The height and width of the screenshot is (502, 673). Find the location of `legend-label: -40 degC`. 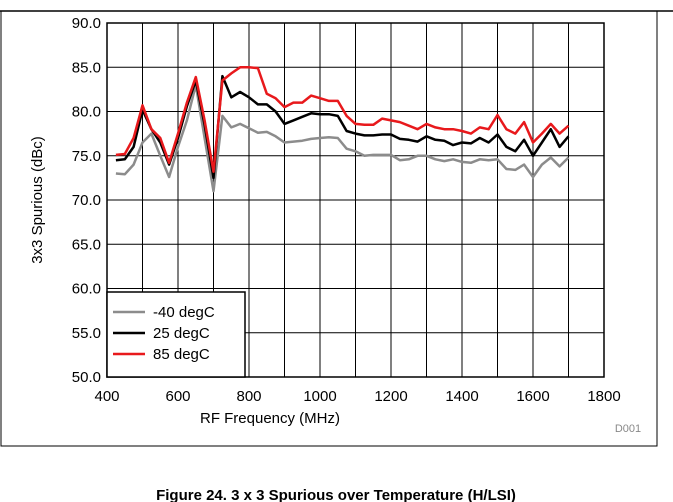

legend-label: -40 degC is located at coordinates (184, 312).